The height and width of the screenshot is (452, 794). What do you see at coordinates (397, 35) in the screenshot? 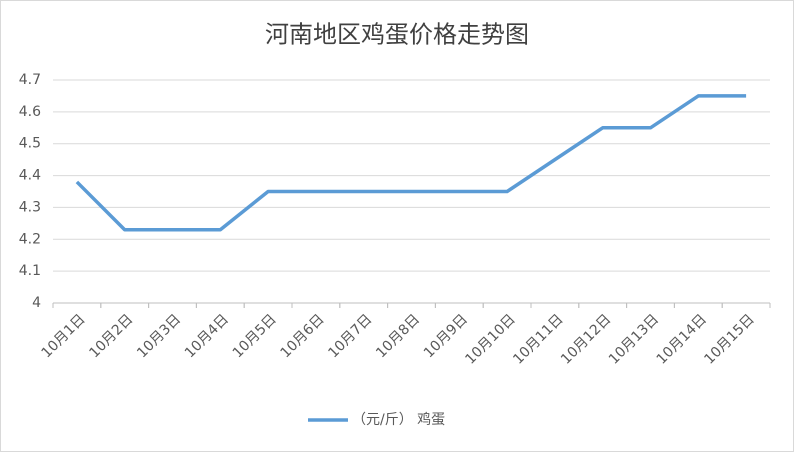
I see `chart-title: 河南地区鸡蛋价格走势图` at bounding box center [397, 35].